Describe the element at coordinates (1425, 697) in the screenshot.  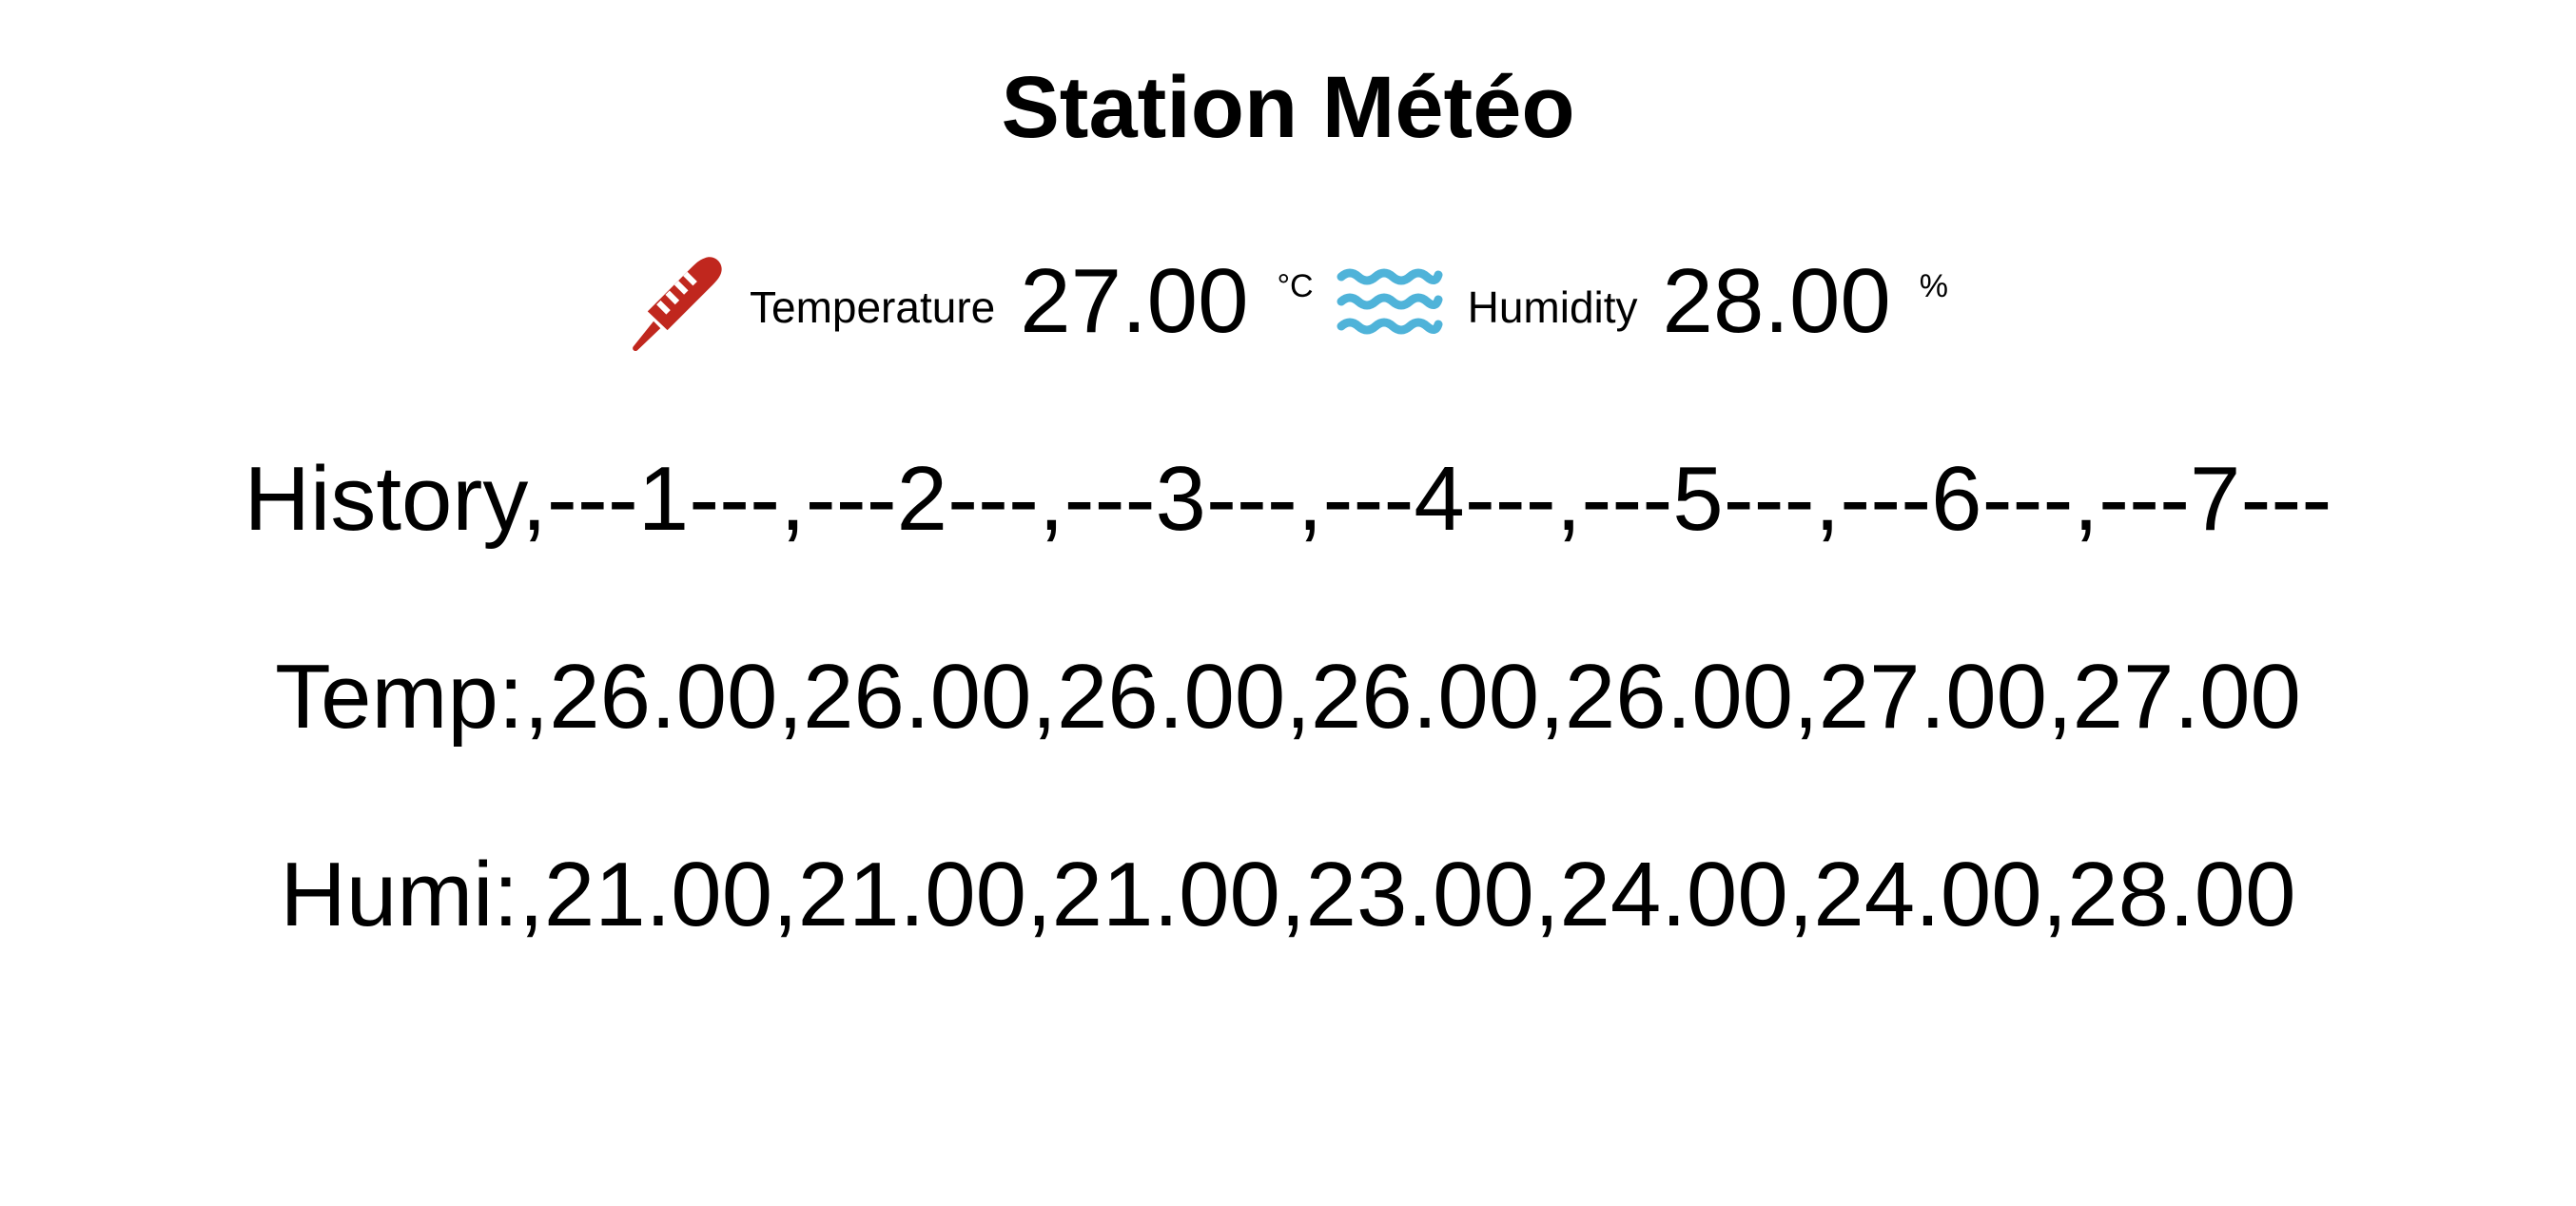
I see `history-temp-value-4: 26.00` at that location.